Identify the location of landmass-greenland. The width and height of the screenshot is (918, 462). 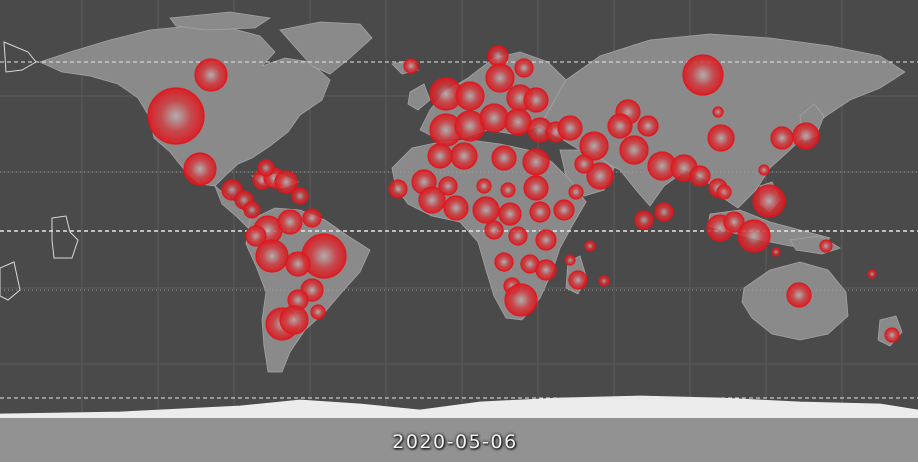
(326, 48).